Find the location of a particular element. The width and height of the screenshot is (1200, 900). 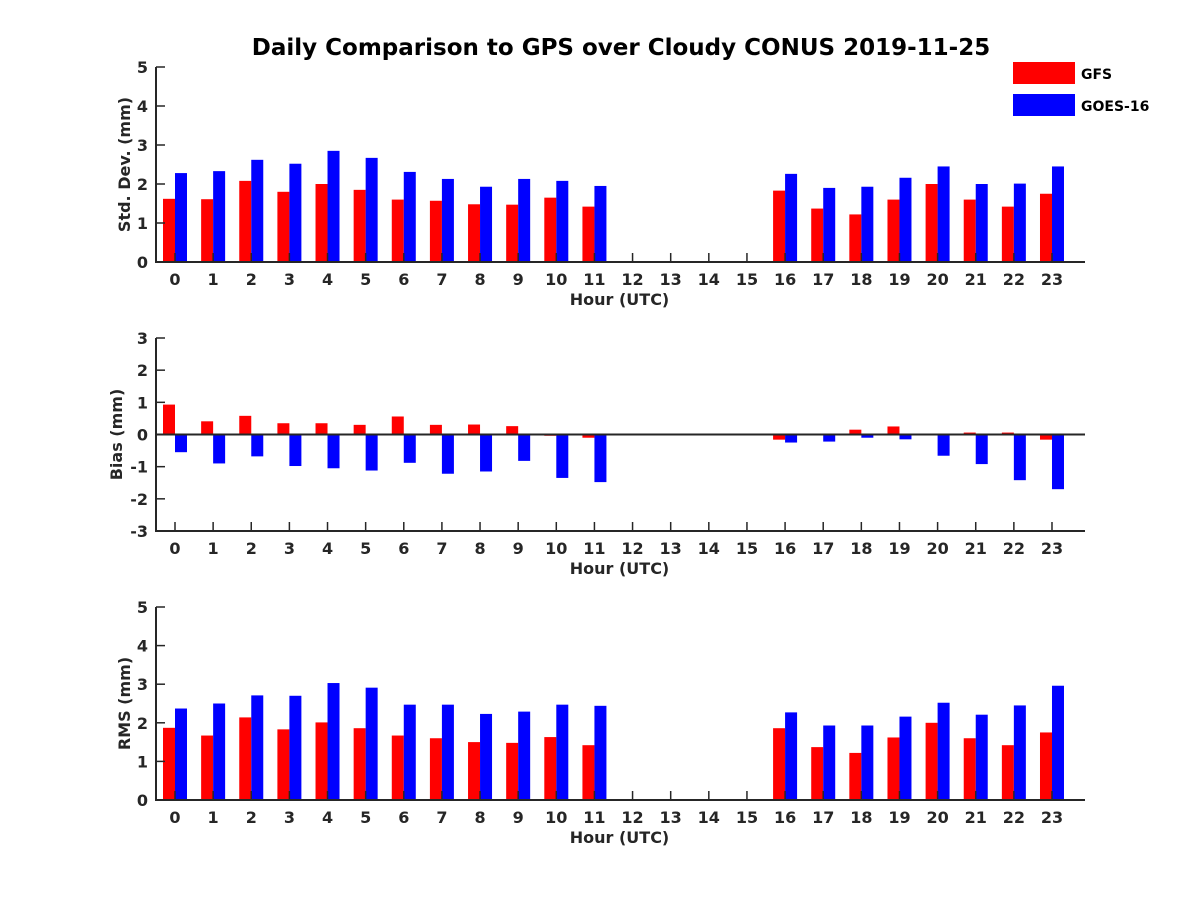

rms-xtick-label-4: 4 is located at coordinates (327, 817).